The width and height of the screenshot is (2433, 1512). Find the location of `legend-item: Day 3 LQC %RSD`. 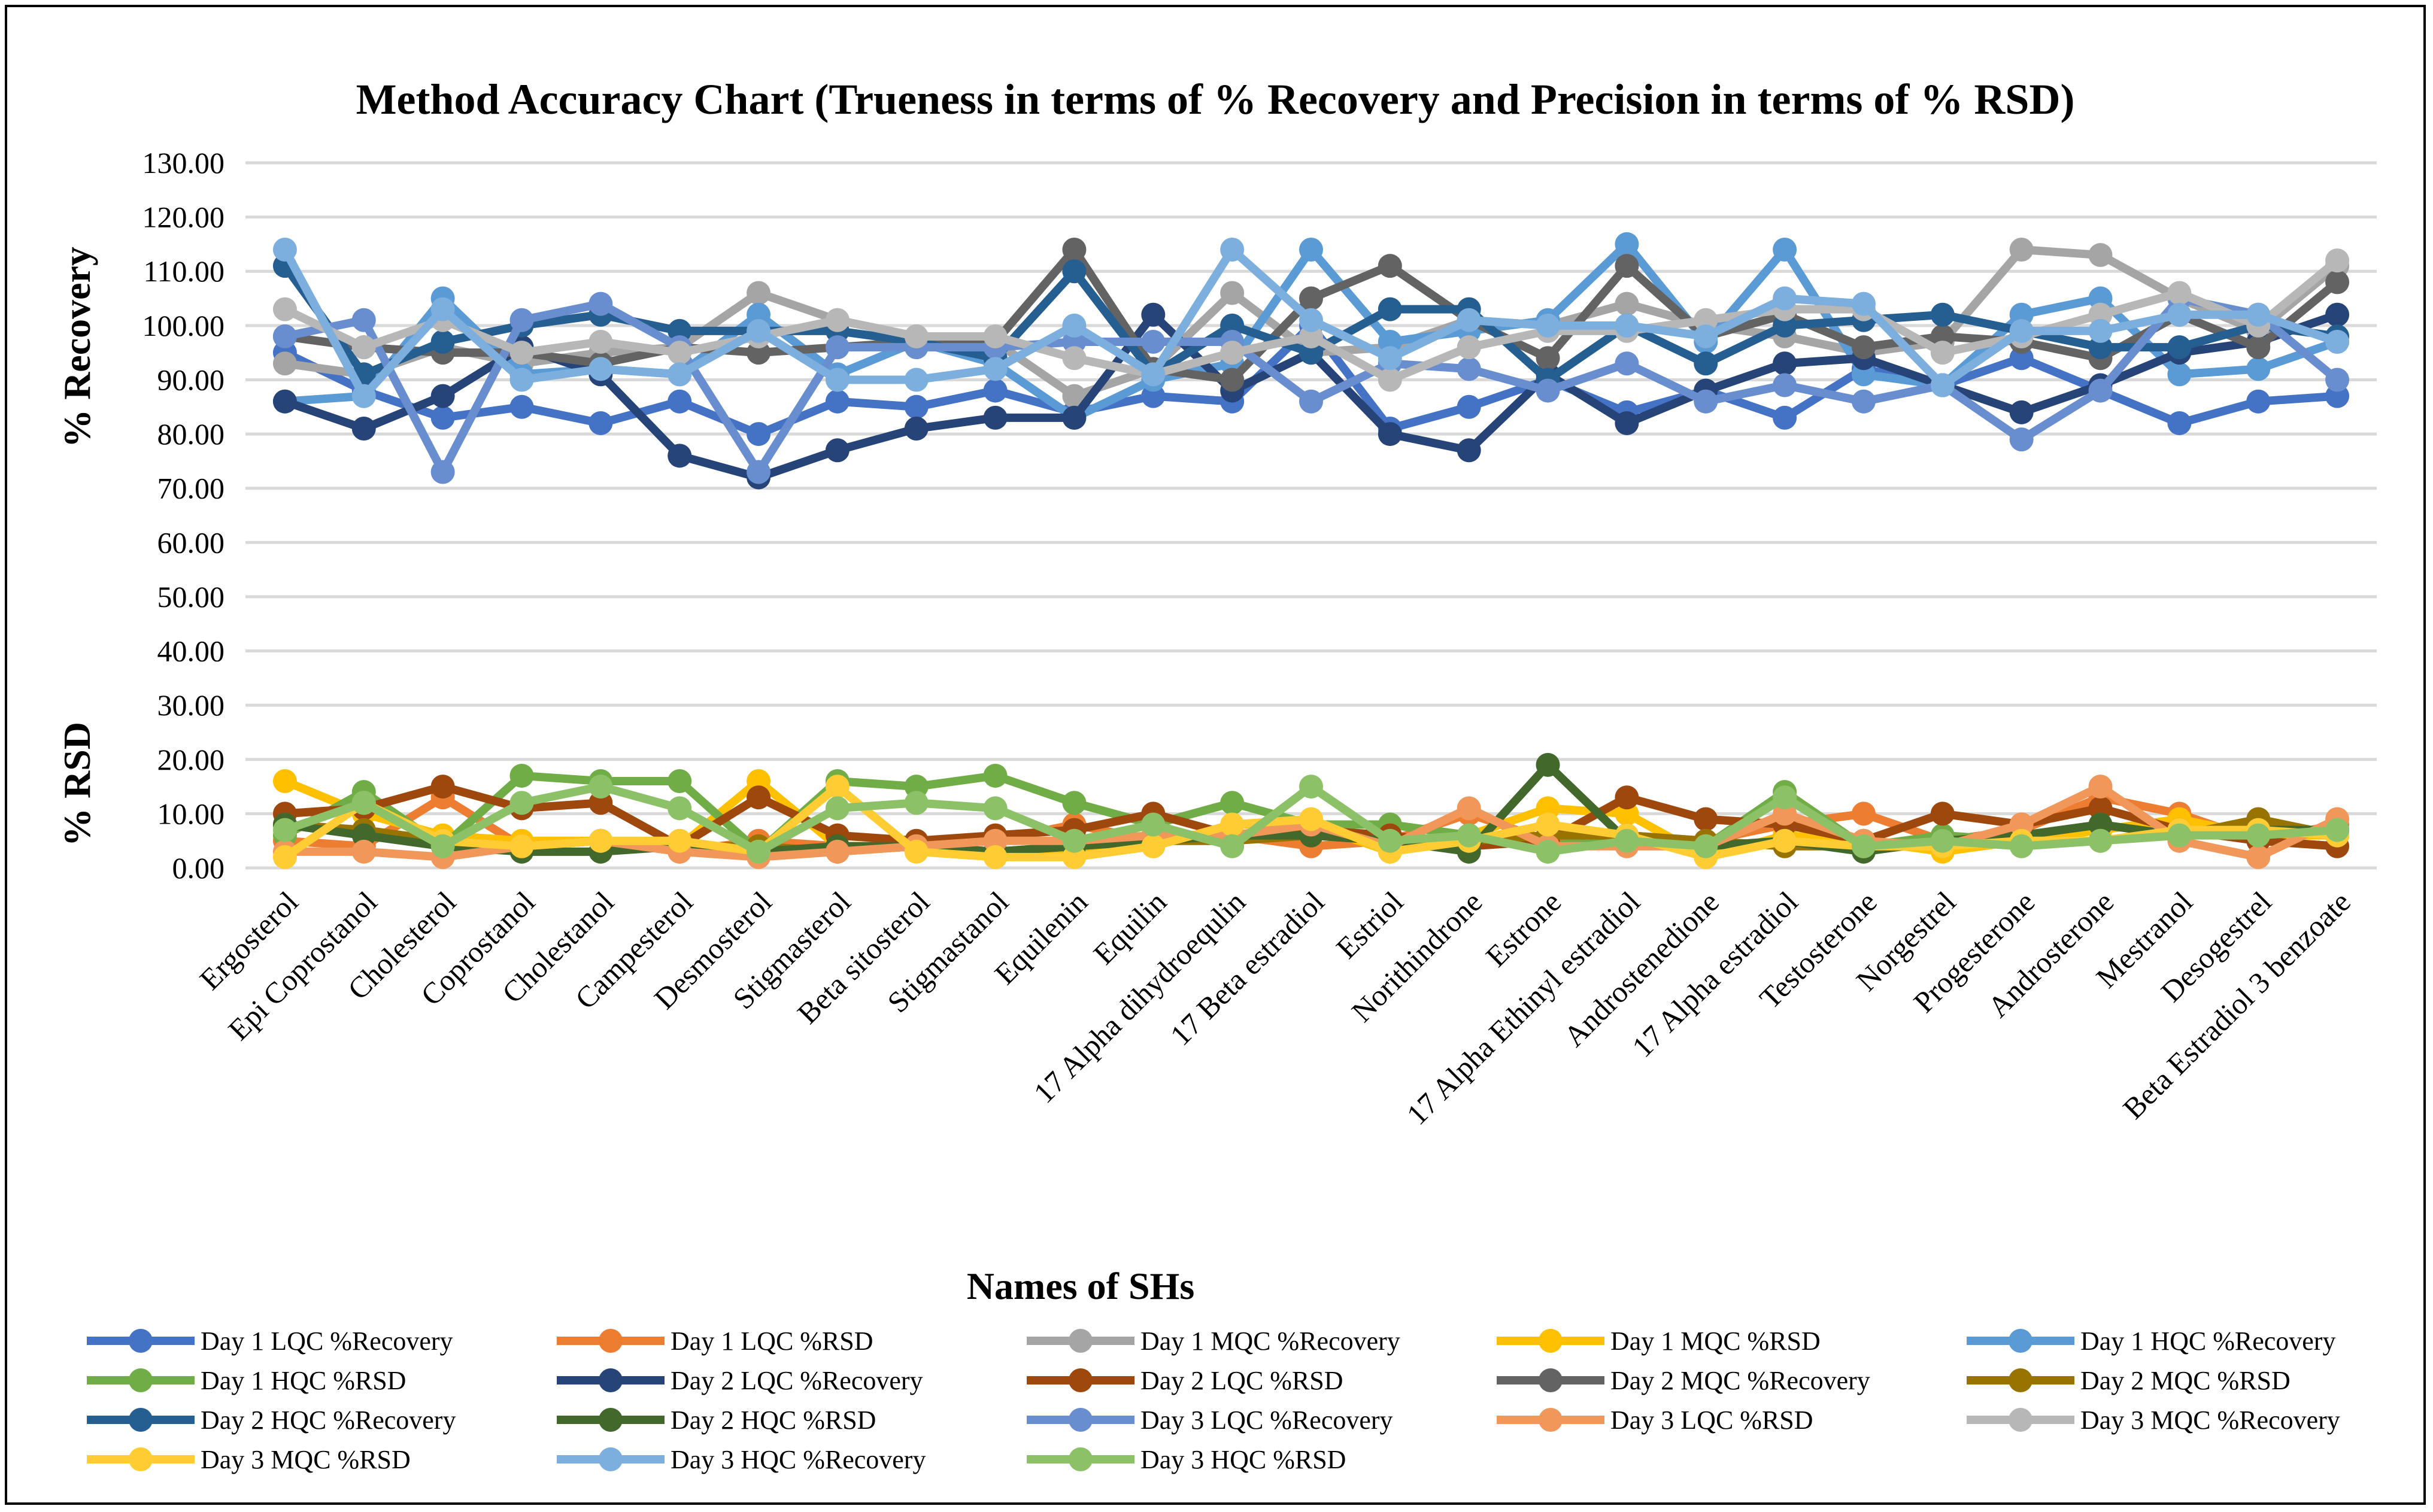

legend-item: Day 3 LQC %RSD is located at coordinates (1655, 1420).